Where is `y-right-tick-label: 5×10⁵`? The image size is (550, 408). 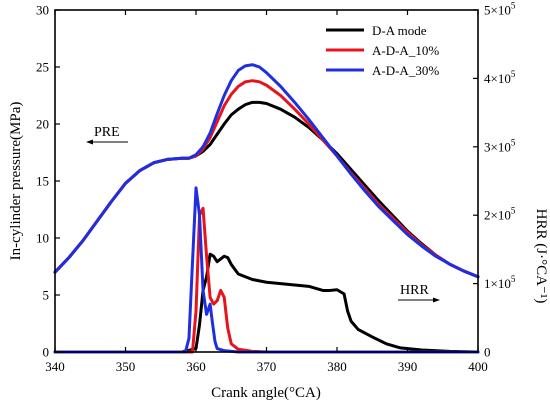 y-right-tick-label: 5×10⁵ is located at coordinates (500, 9).